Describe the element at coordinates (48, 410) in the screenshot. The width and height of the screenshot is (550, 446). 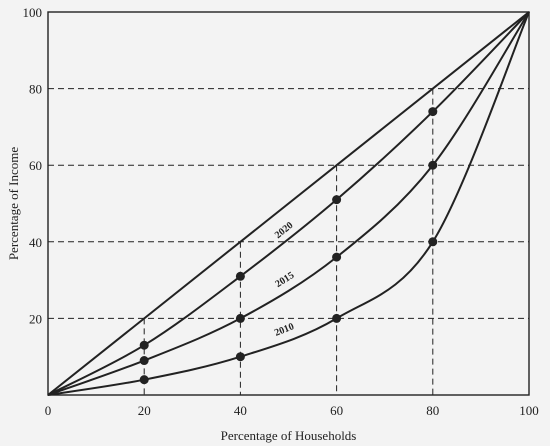
I see `x-tick-label-0: 0` at that location.